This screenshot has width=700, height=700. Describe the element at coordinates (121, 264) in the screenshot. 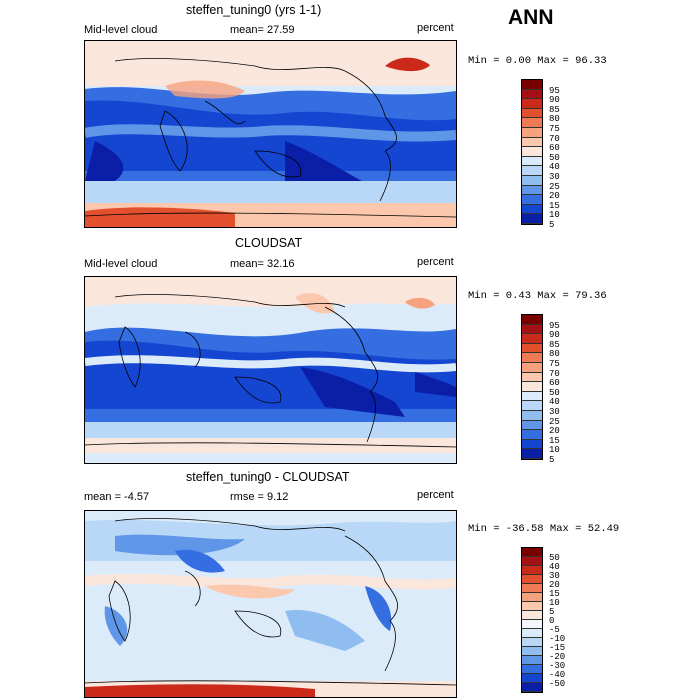

I see `panel-2-variable-label: Mid-level cloud` at that location.